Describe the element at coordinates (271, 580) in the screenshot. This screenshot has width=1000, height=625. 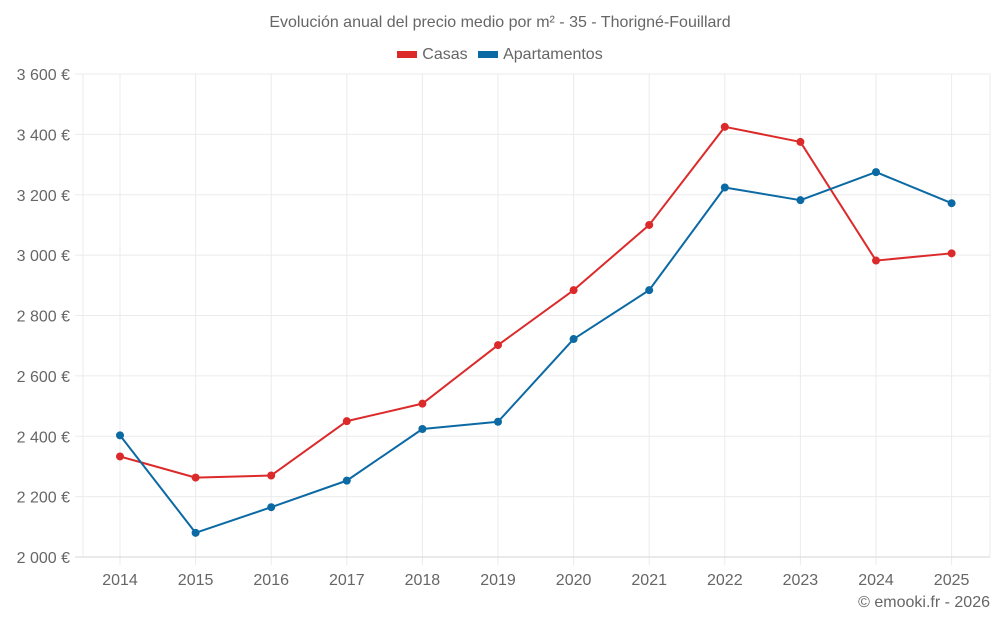
I see `x-tick-label: 2016` at that location.